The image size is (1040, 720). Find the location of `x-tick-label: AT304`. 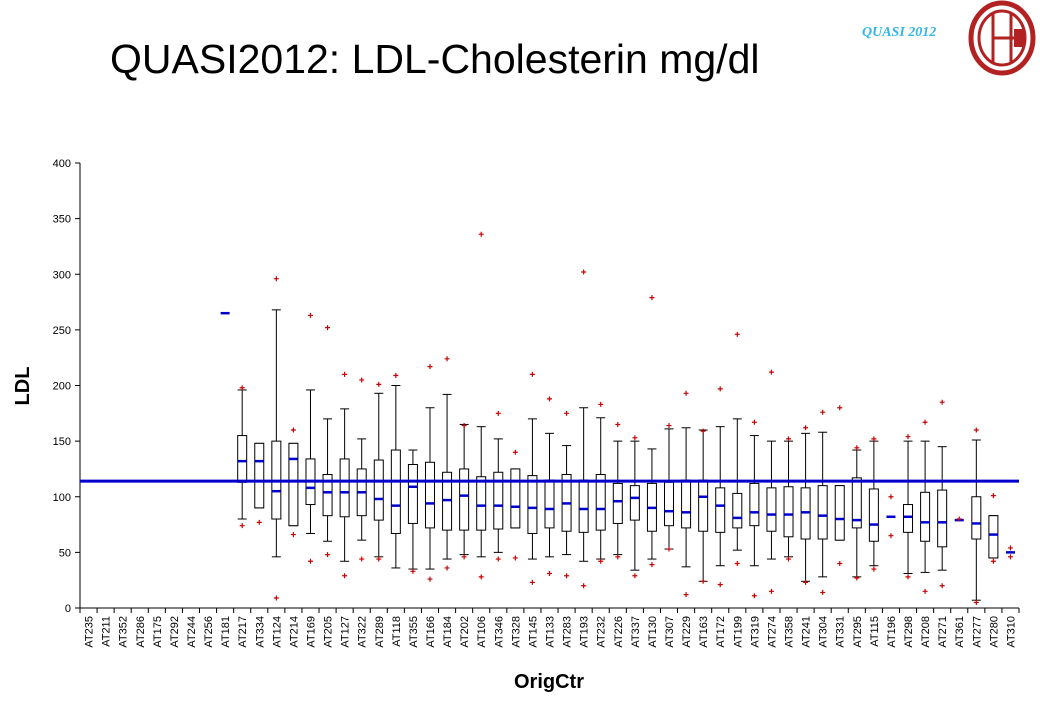

x-tick-label: AT304 is located at coordinates (824, 632).